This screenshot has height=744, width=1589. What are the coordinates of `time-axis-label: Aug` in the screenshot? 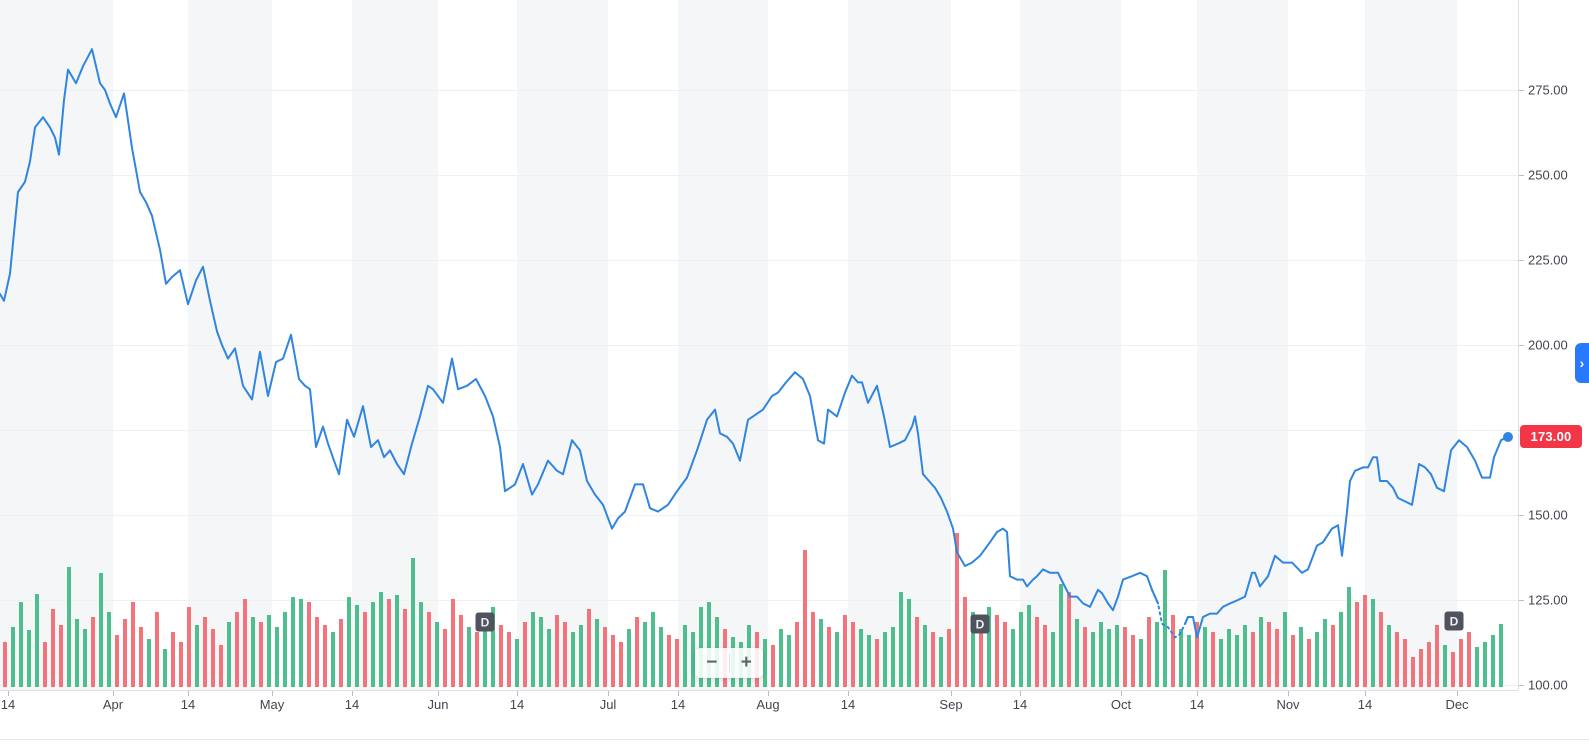 It's located at (768, 704).